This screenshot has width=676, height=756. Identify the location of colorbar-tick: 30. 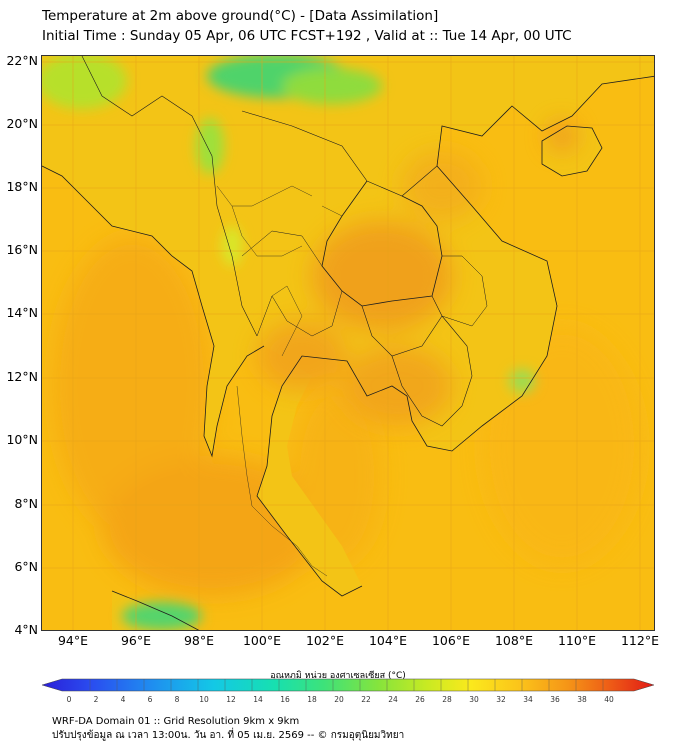
(474, 699).